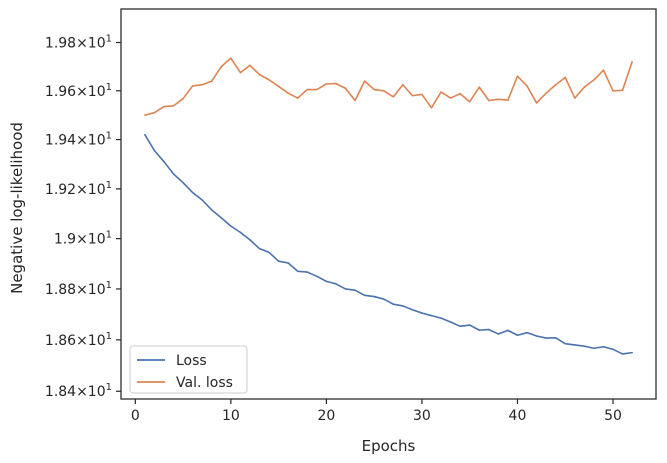  I want to click on x-tick-label: 50, so click(613, 416).